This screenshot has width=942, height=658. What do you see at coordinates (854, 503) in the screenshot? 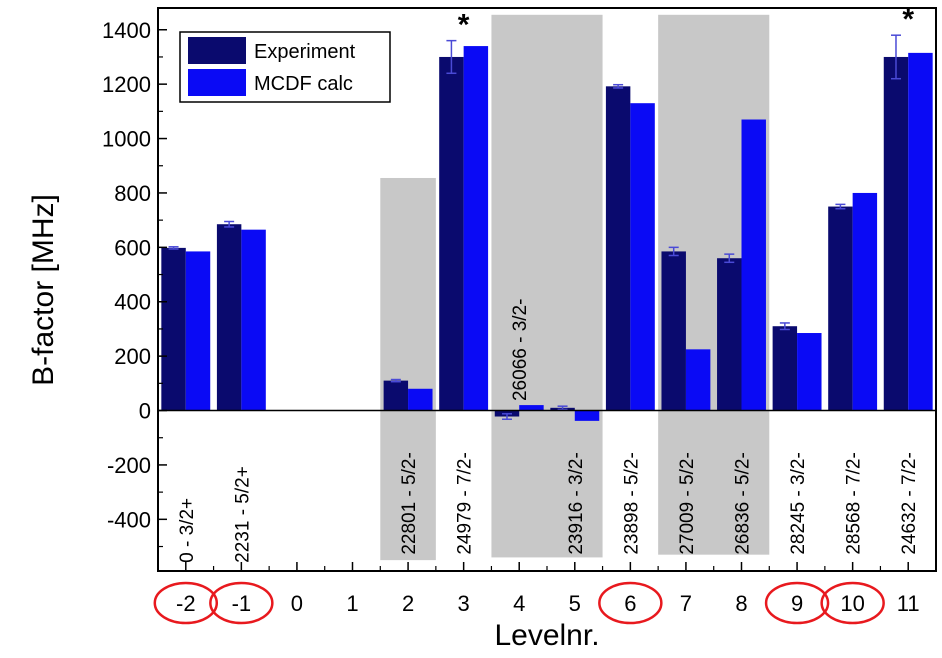
I see `level-label-10: 28568 - 7/2-` at bounding box center [854, 503].